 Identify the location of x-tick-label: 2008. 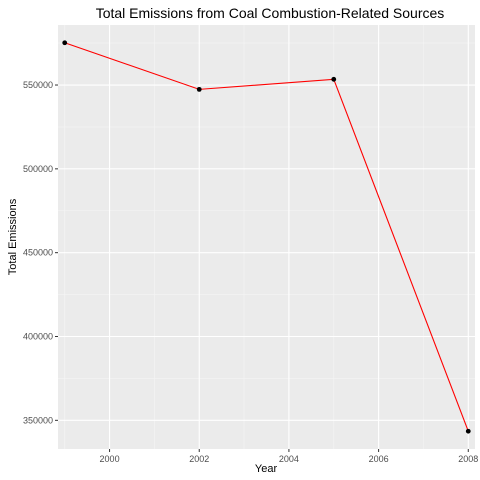
(468, 459).